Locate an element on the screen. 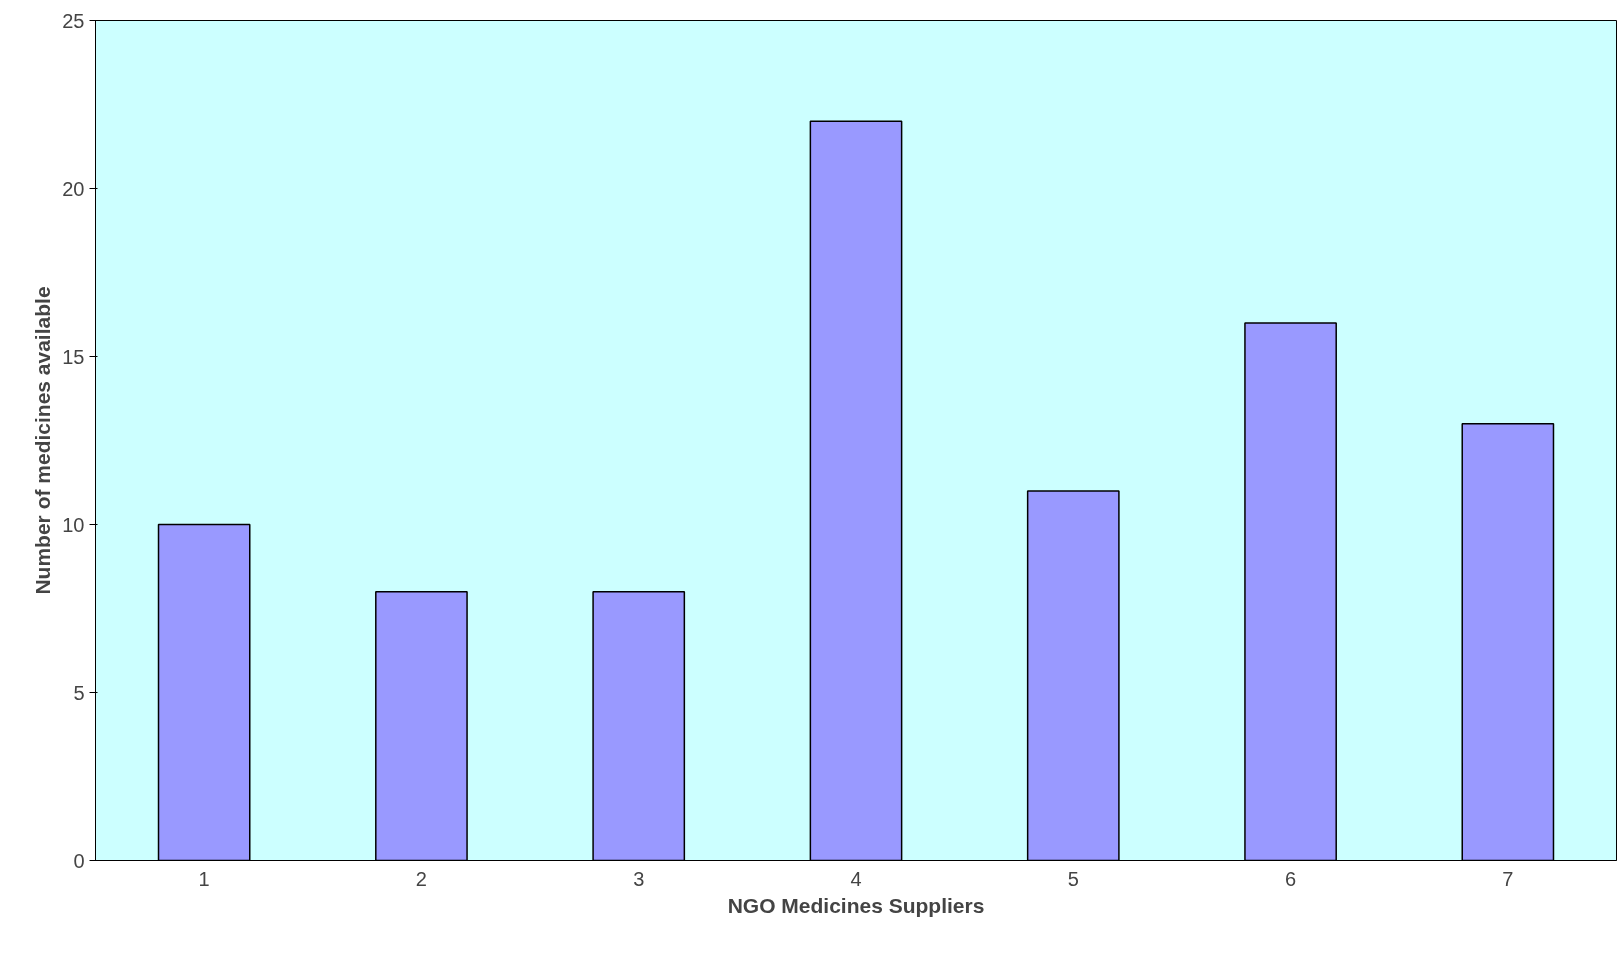 This screenshot has width=1624, height=955. x-tick-label: 5 is located at coordinates (1073, 878).